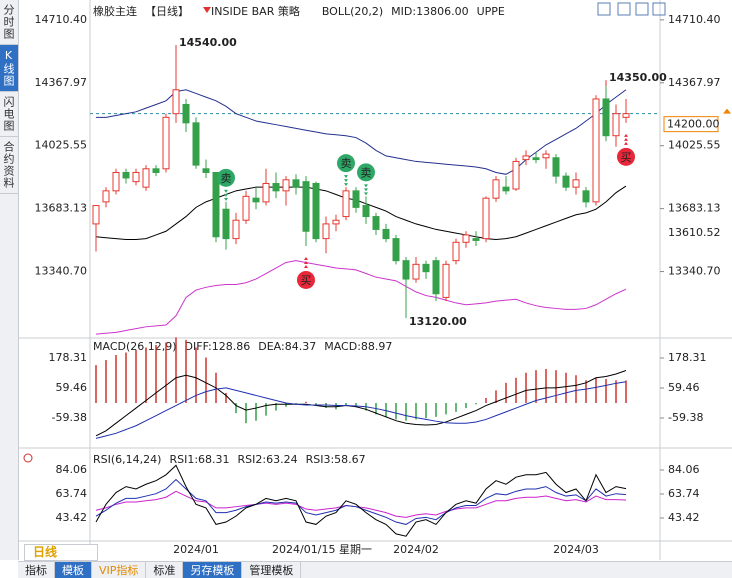  Describe the element at coordinates (165, 570) in the screenshot. I see `toolbar-button: 标准` at that location.